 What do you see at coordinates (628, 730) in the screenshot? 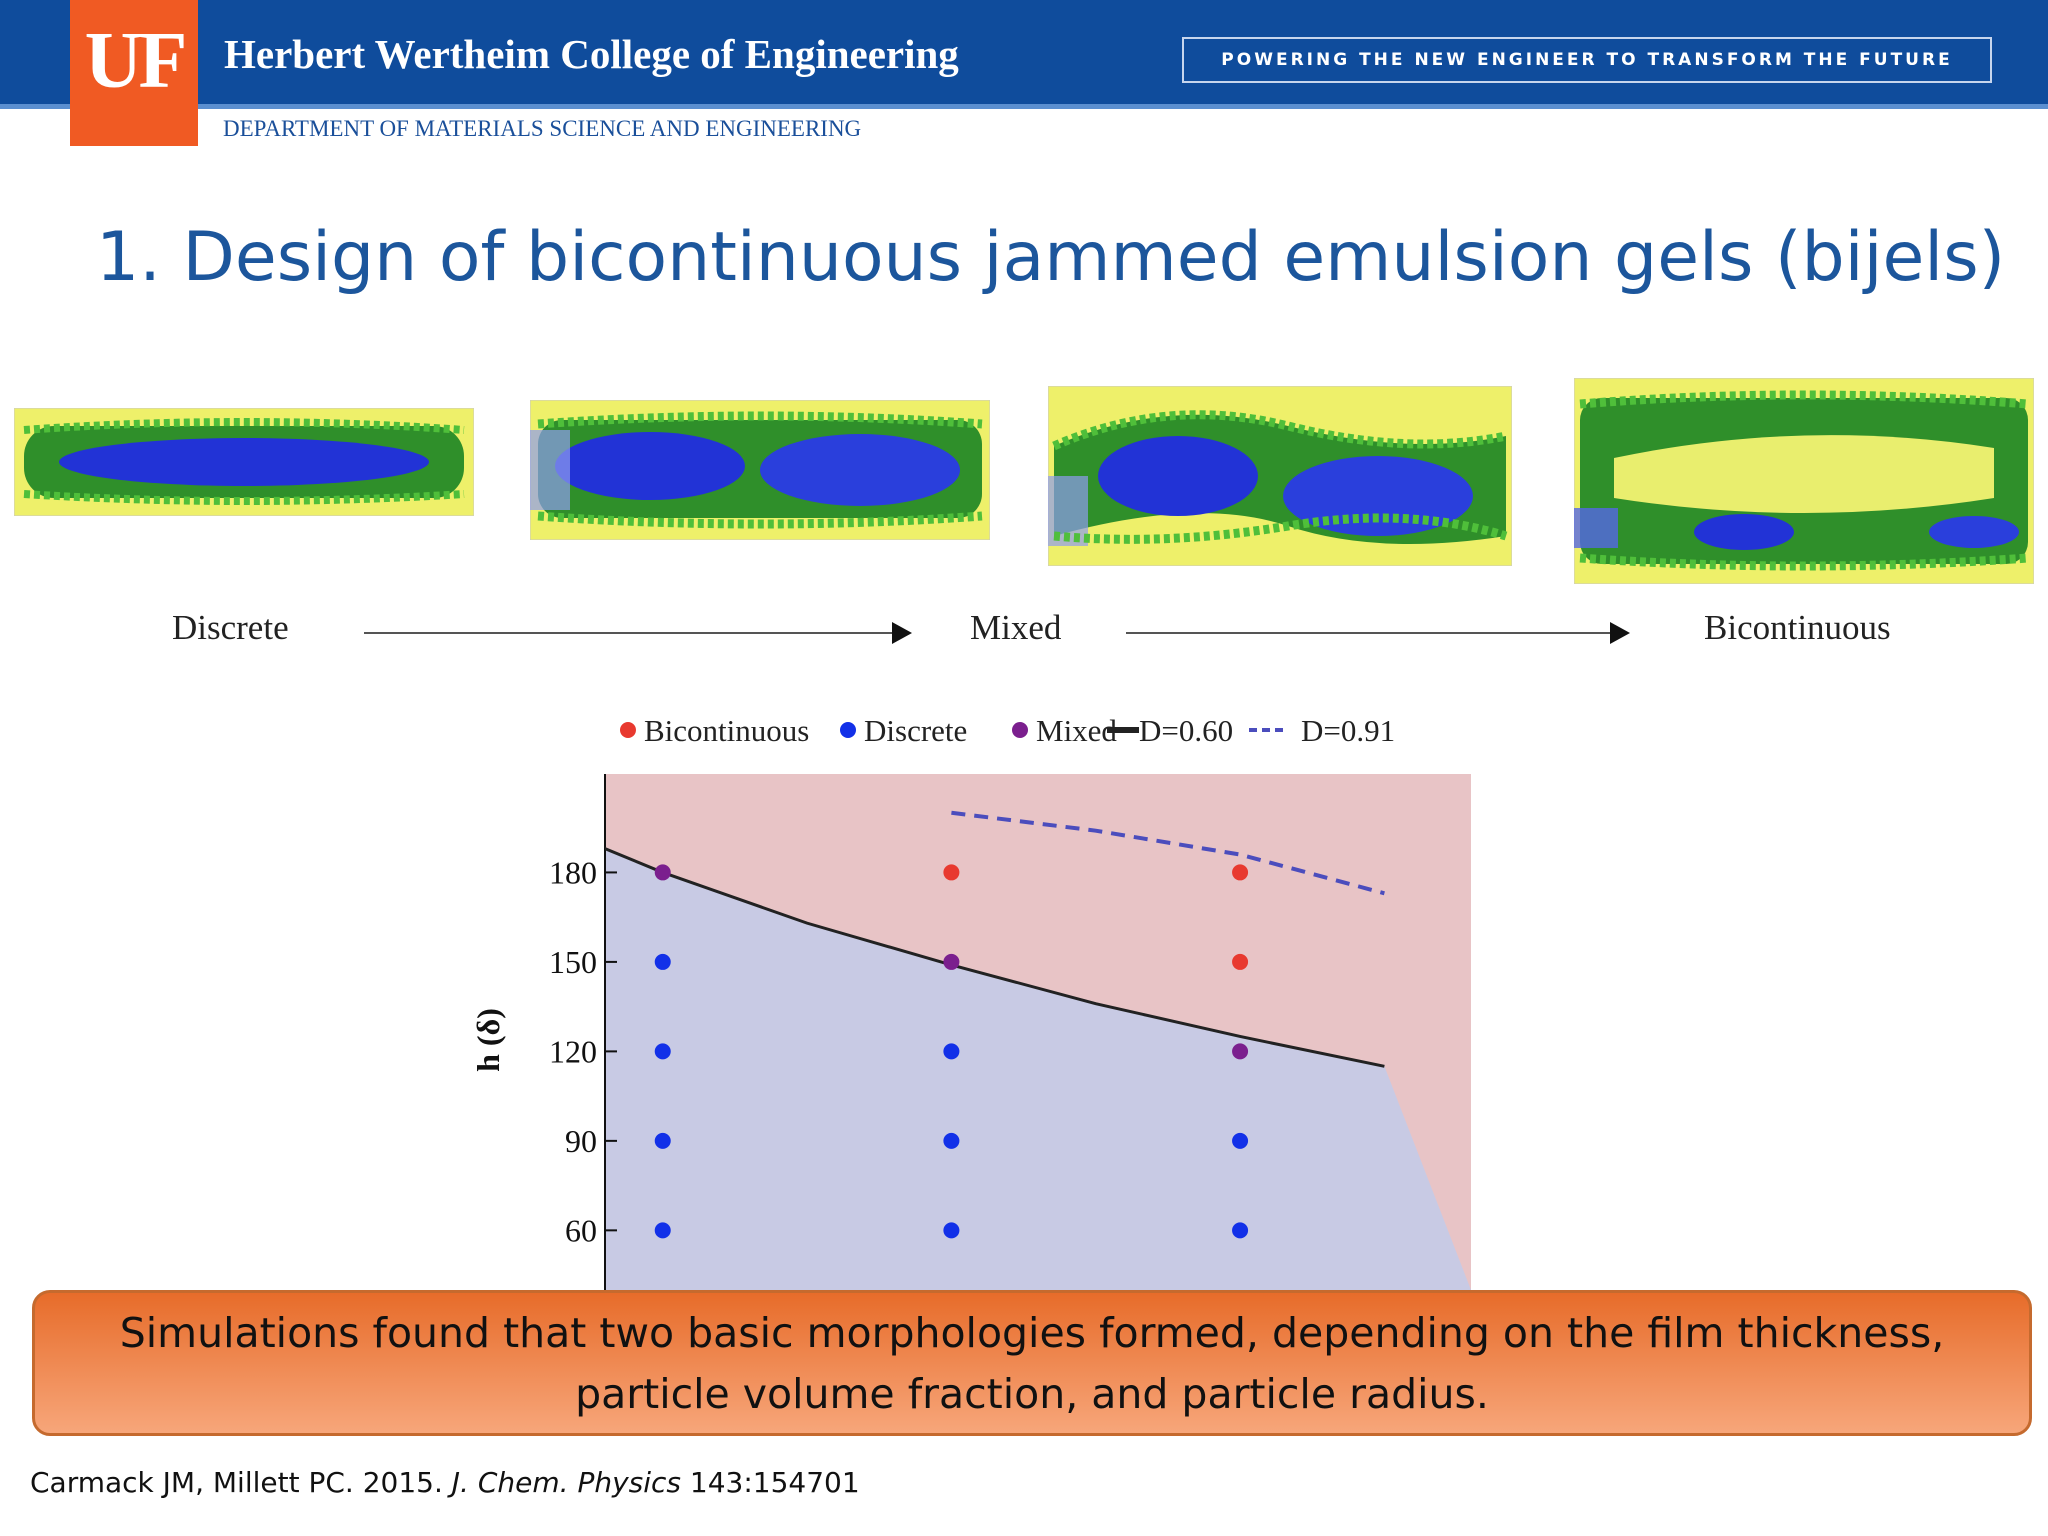
I see `legend-marker-bicontinuous` at bounding box center [628, 730].